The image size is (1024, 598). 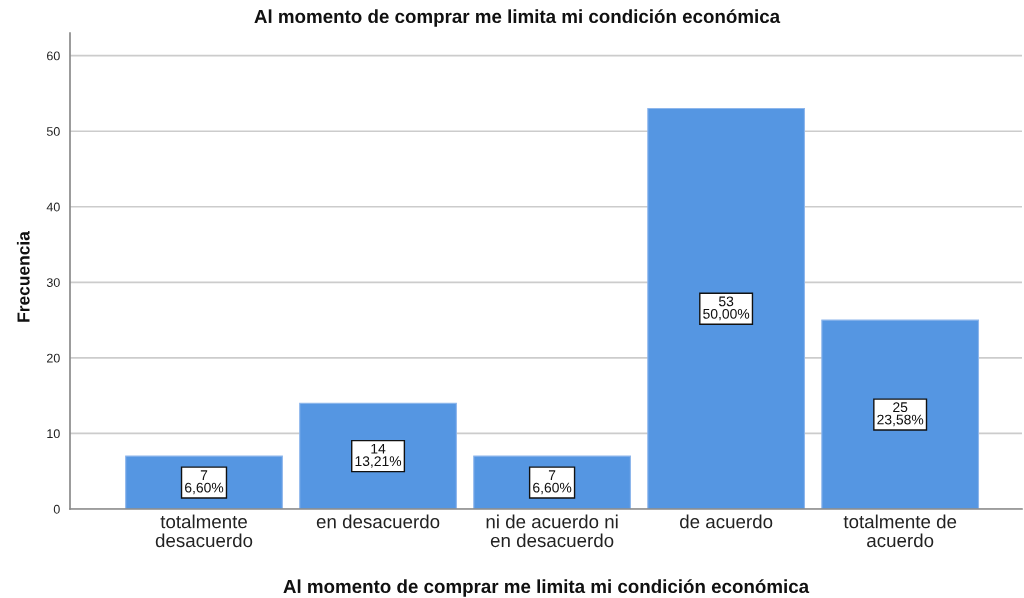 I want to click on y-tick-label: 50, so click(x=53, y=131).